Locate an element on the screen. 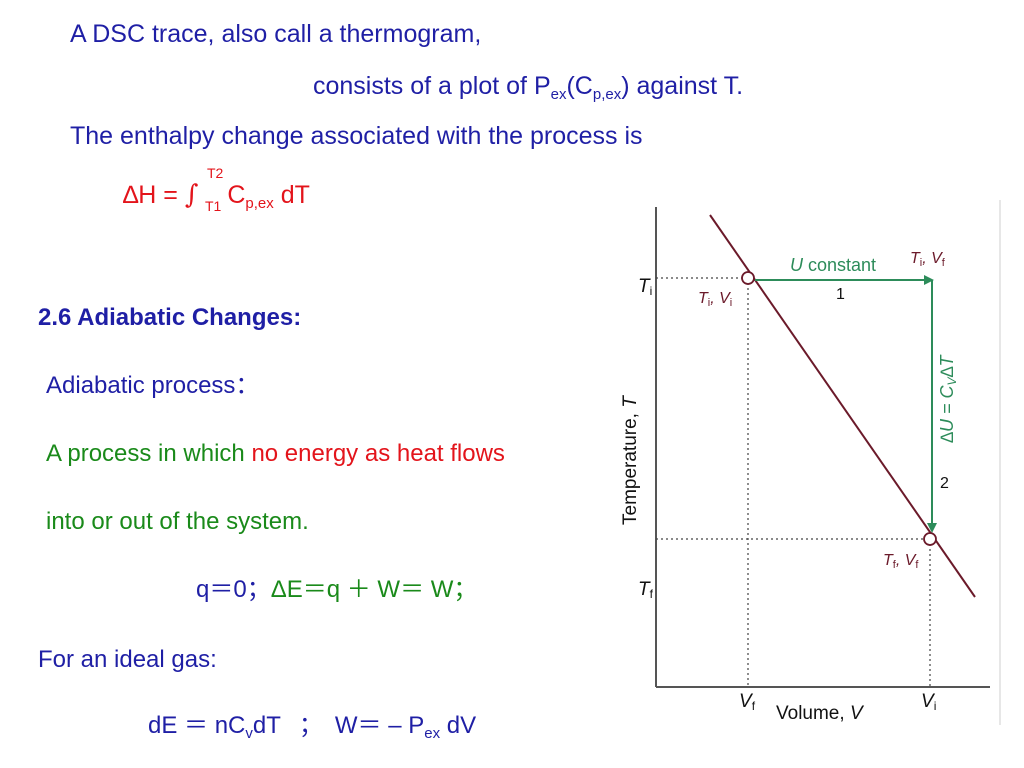 The height and width of the screenshot is (768, 1024). integral-upper-limit: T2 is located at coordinates (215, 173).